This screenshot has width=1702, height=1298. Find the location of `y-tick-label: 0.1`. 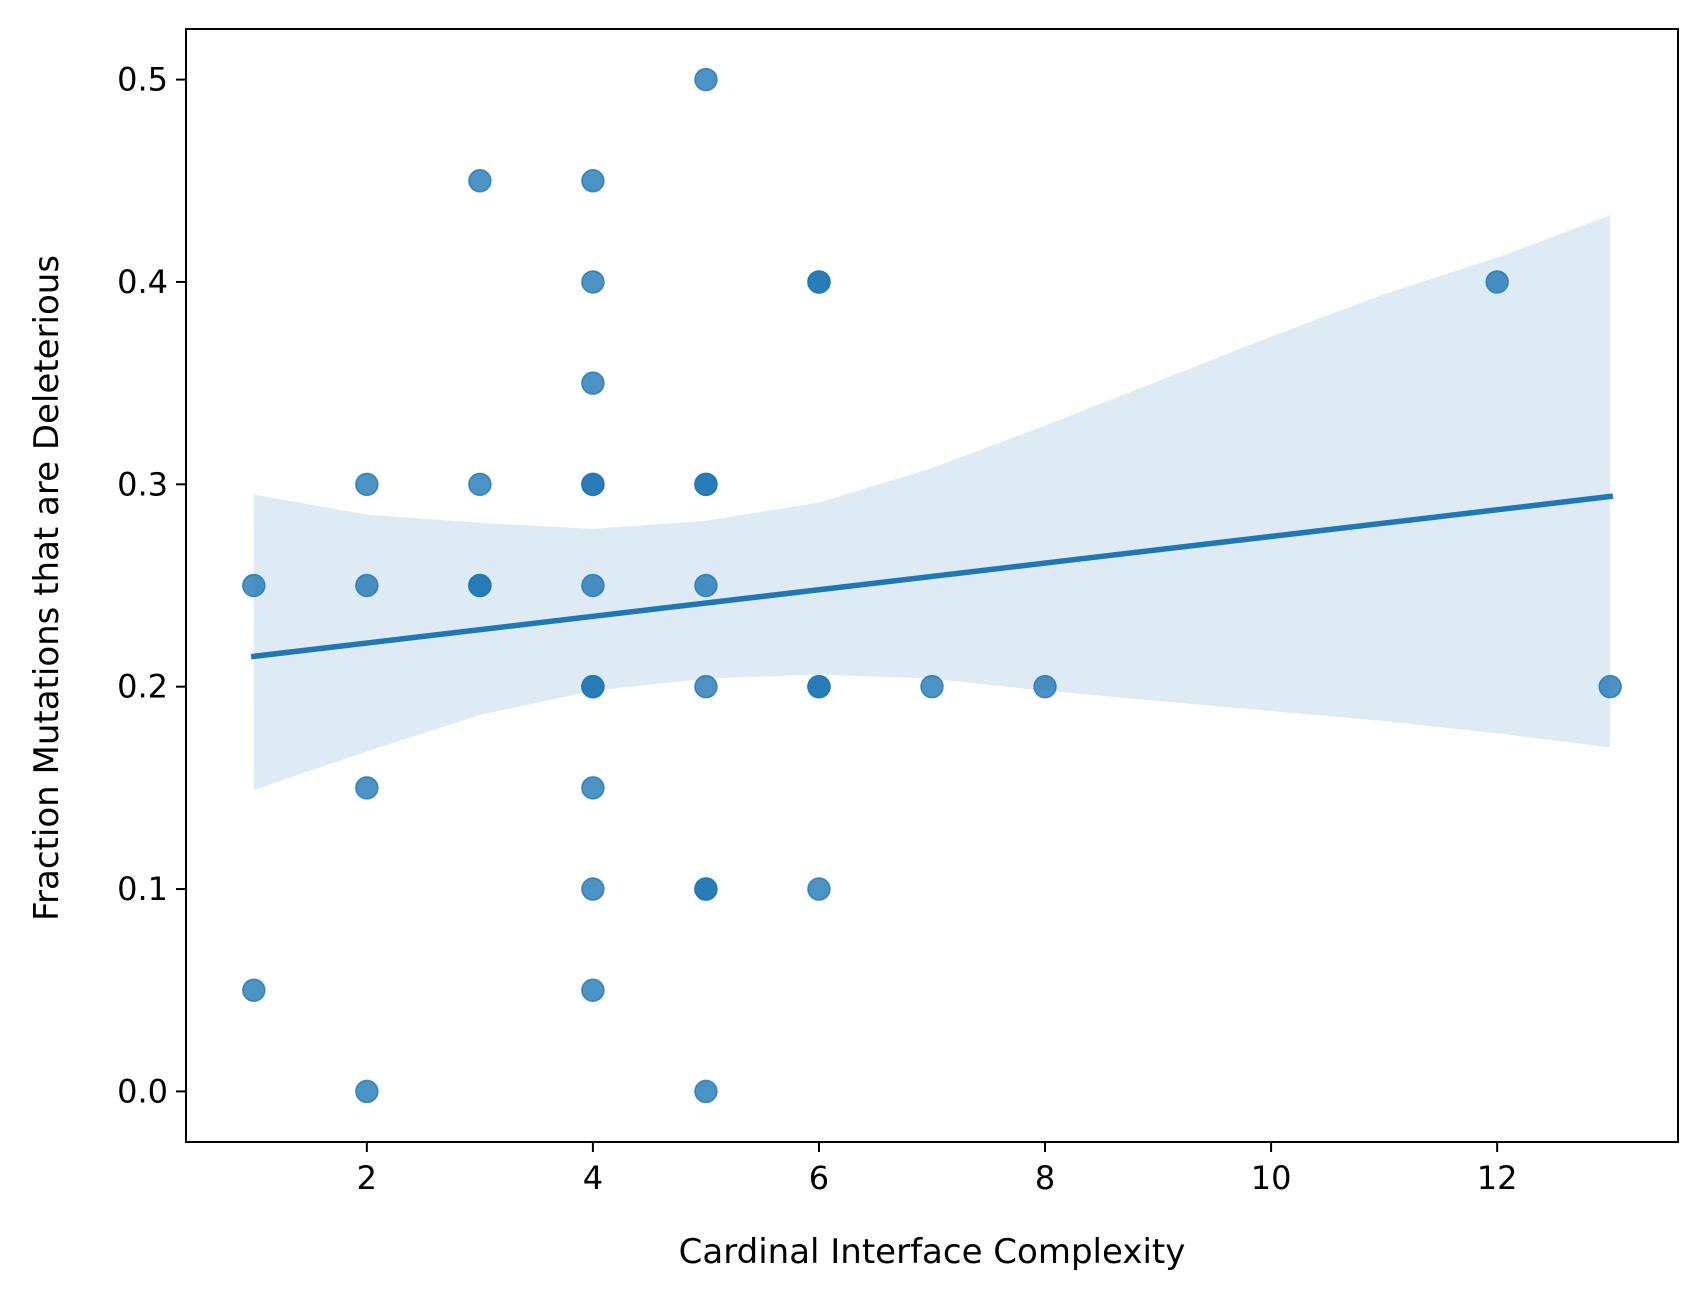

y-tick-label: 0.1 is located at coordinates (142, 889).